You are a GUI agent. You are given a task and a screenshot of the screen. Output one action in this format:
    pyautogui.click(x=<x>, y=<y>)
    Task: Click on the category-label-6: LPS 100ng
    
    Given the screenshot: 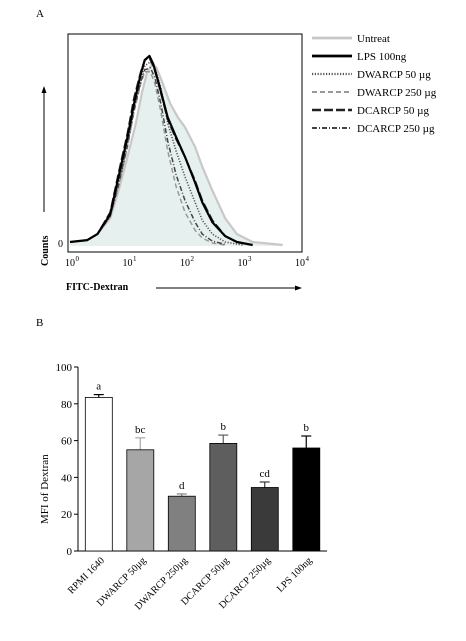 What is the action you would take?
    pyautogui.click(x=294, y=574)
    